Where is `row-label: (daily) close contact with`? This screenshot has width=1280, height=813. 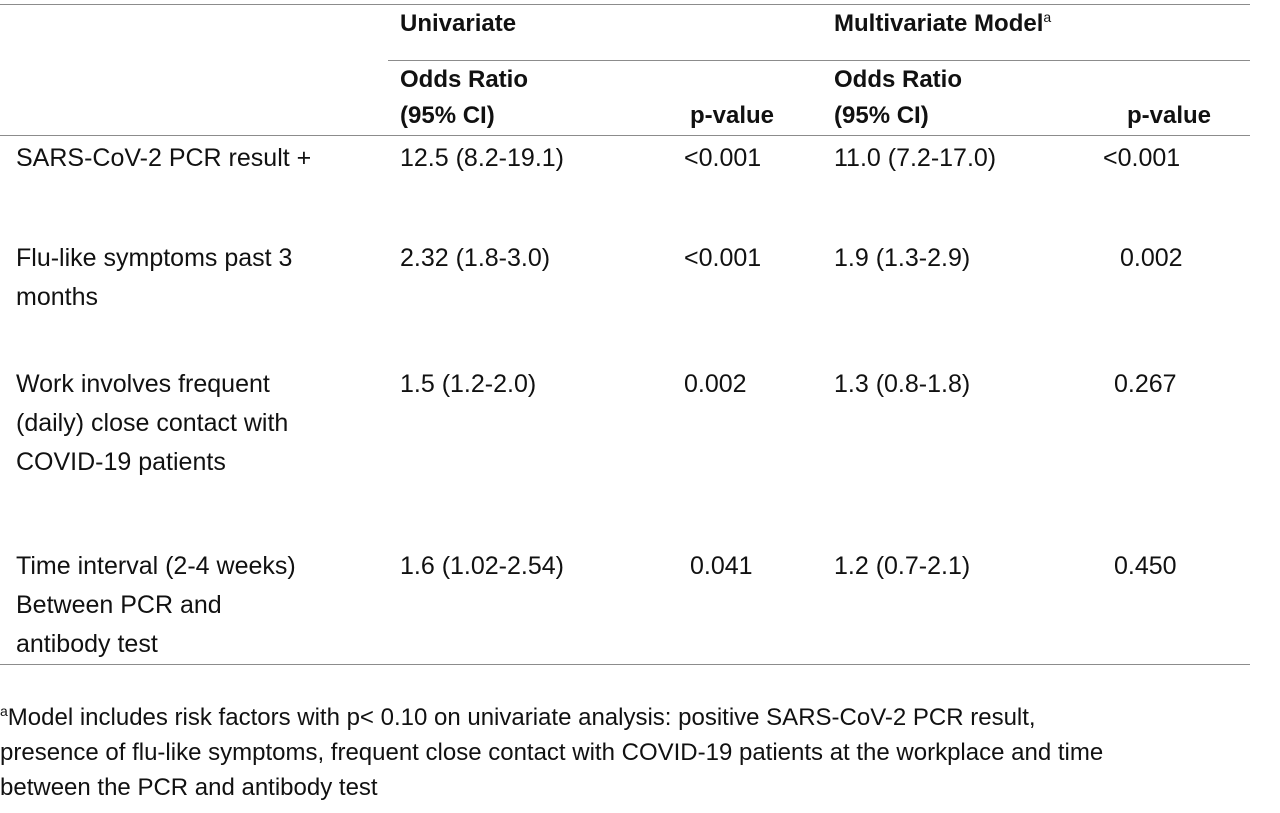
row-label: (daily) close contact with is located at coordinates (152, 423).